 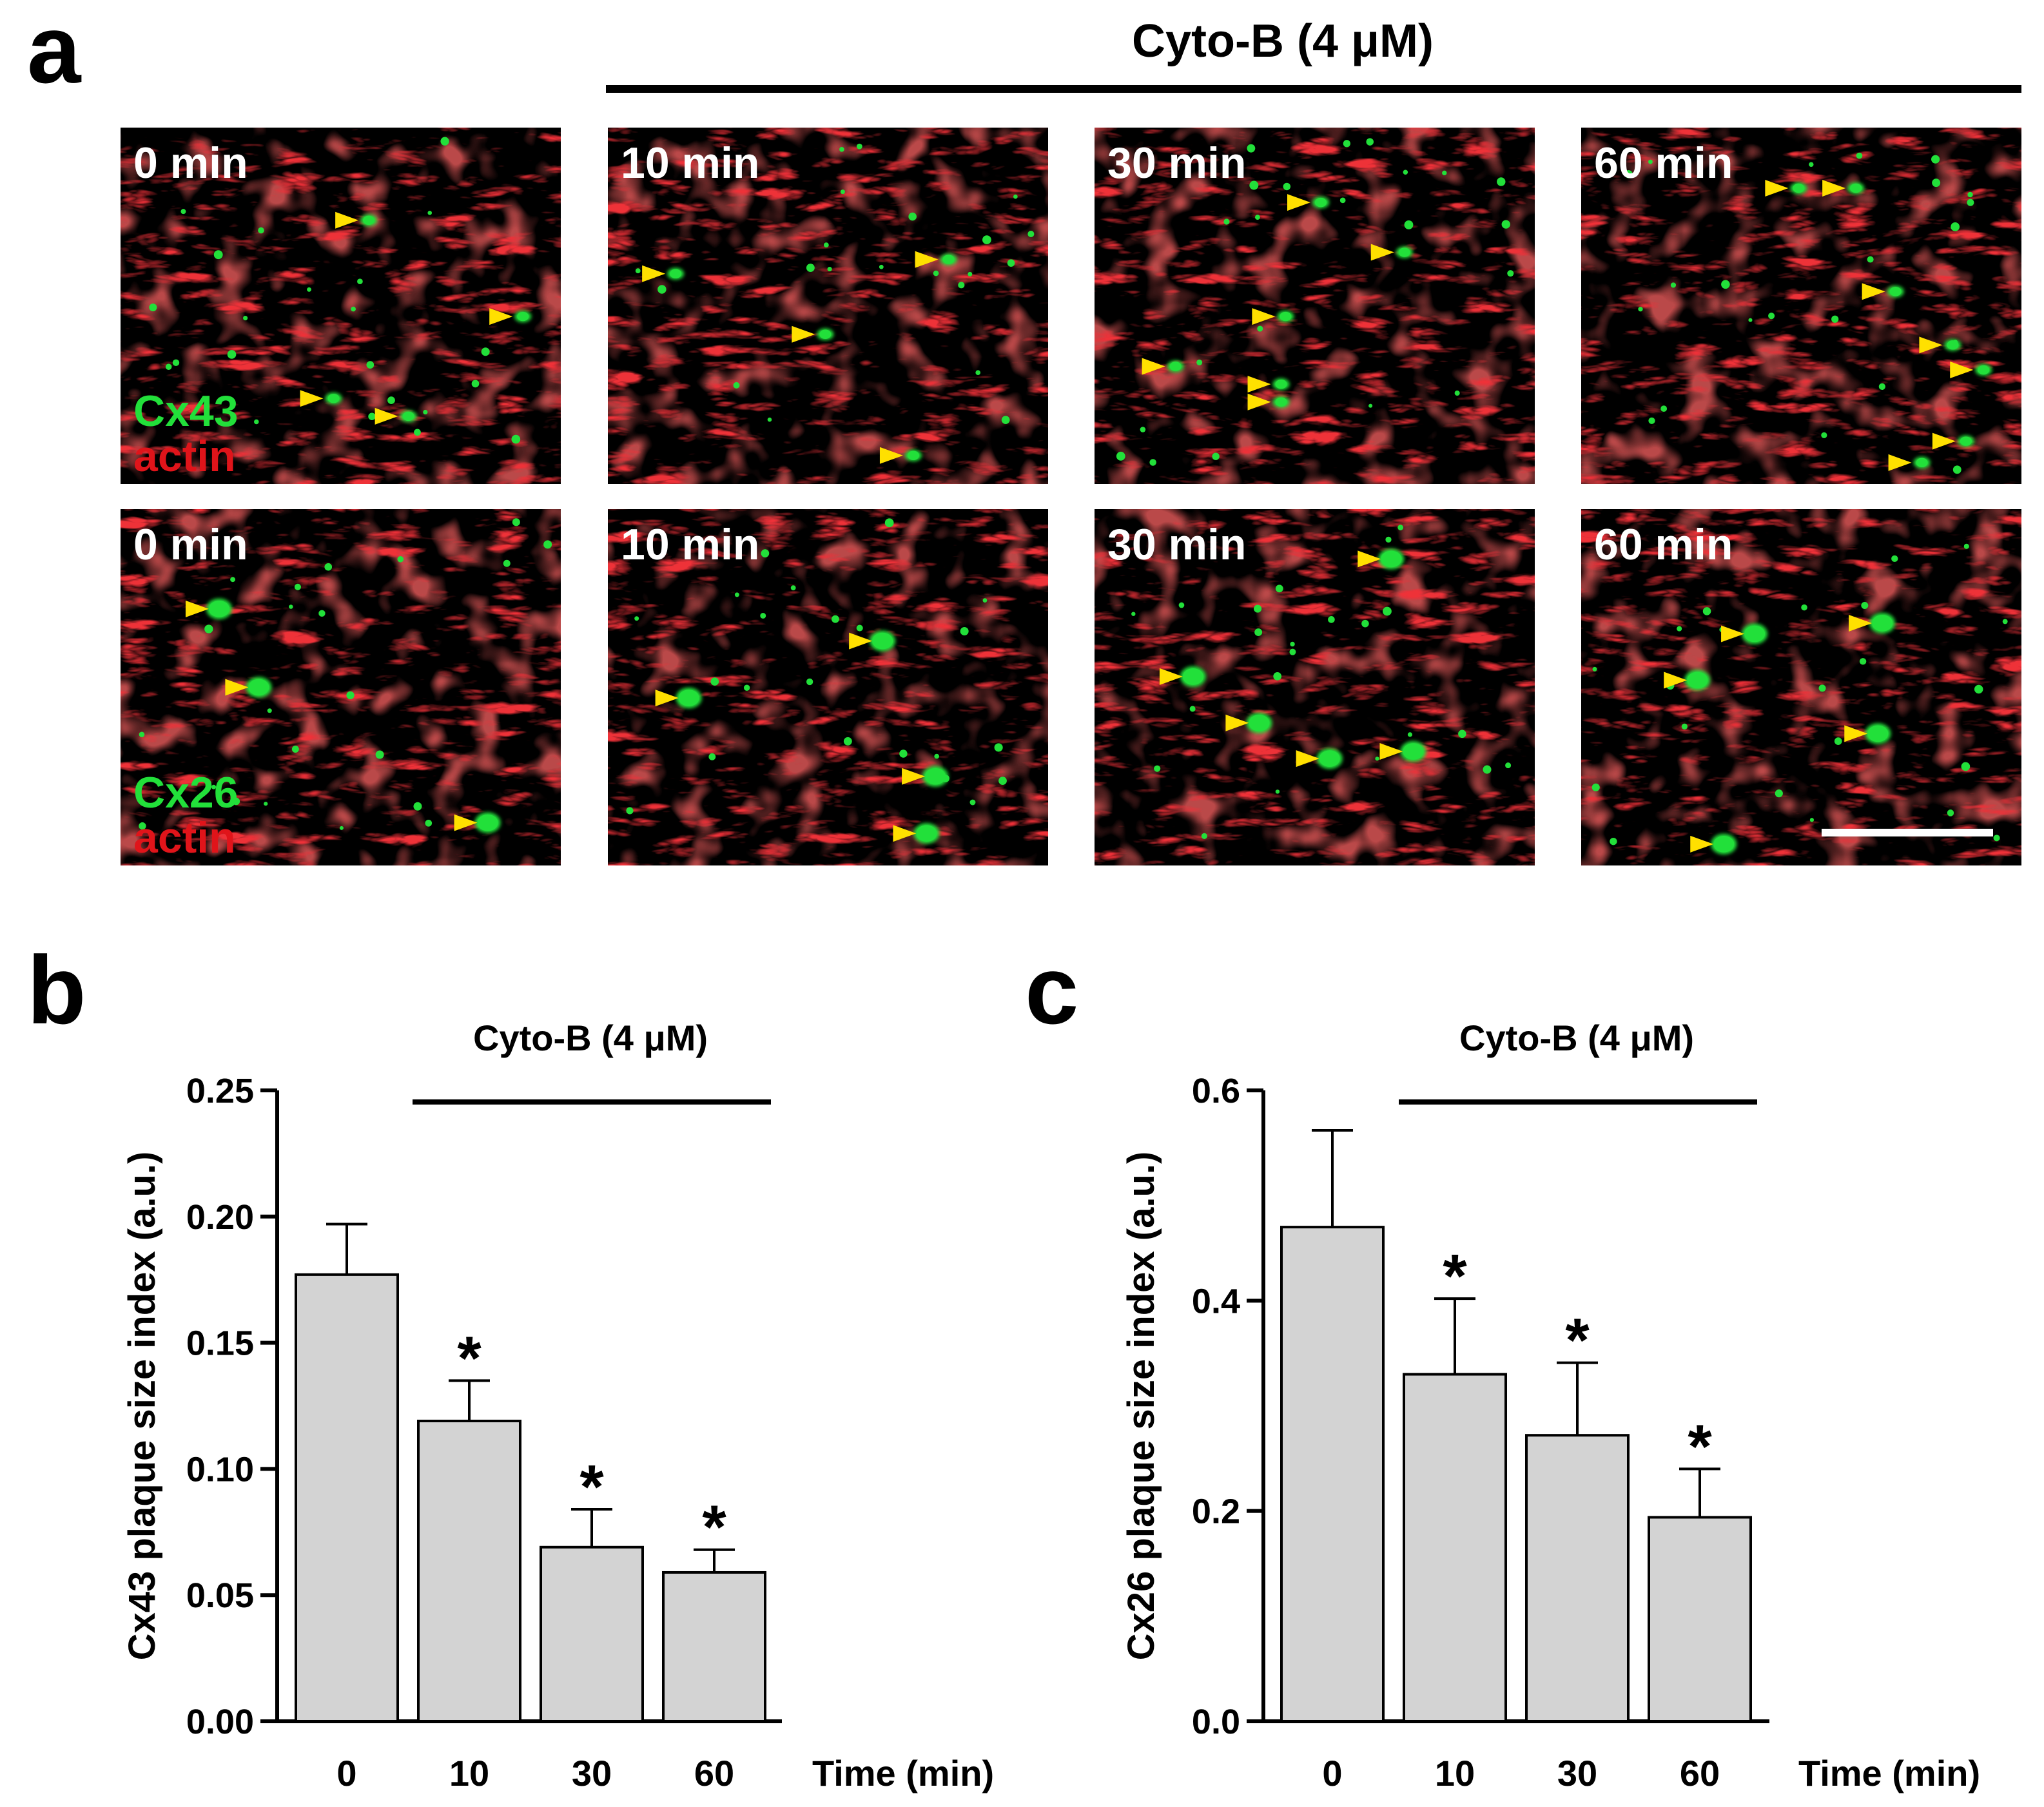 What do you see at coordinates (341, 306) in the screenshot?
I see `actin-fibers` at bounding box center [341, 306].